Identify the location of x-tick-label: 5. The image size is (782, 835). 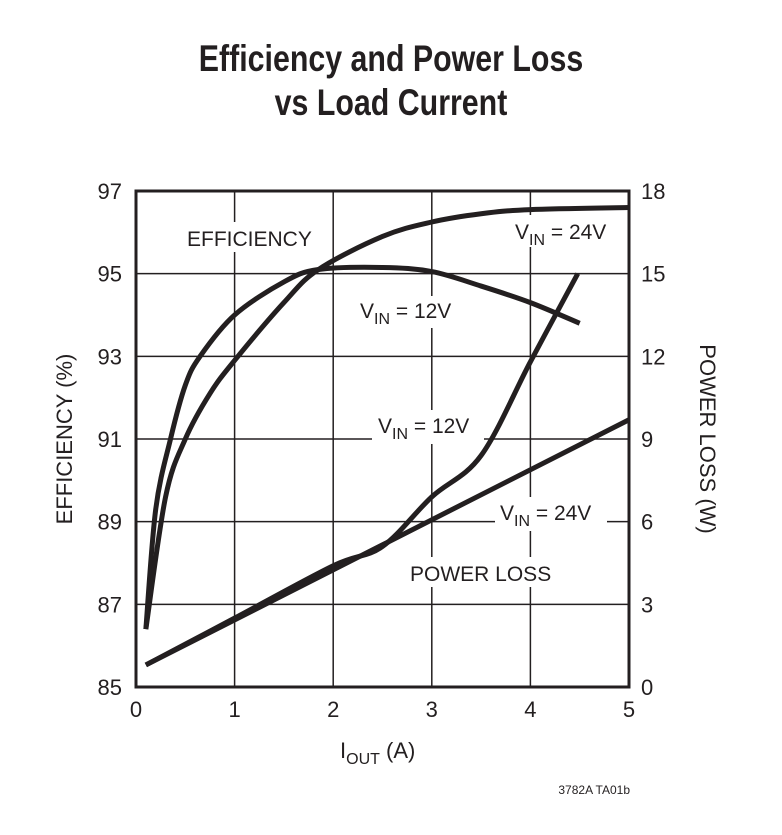
(629, 709).